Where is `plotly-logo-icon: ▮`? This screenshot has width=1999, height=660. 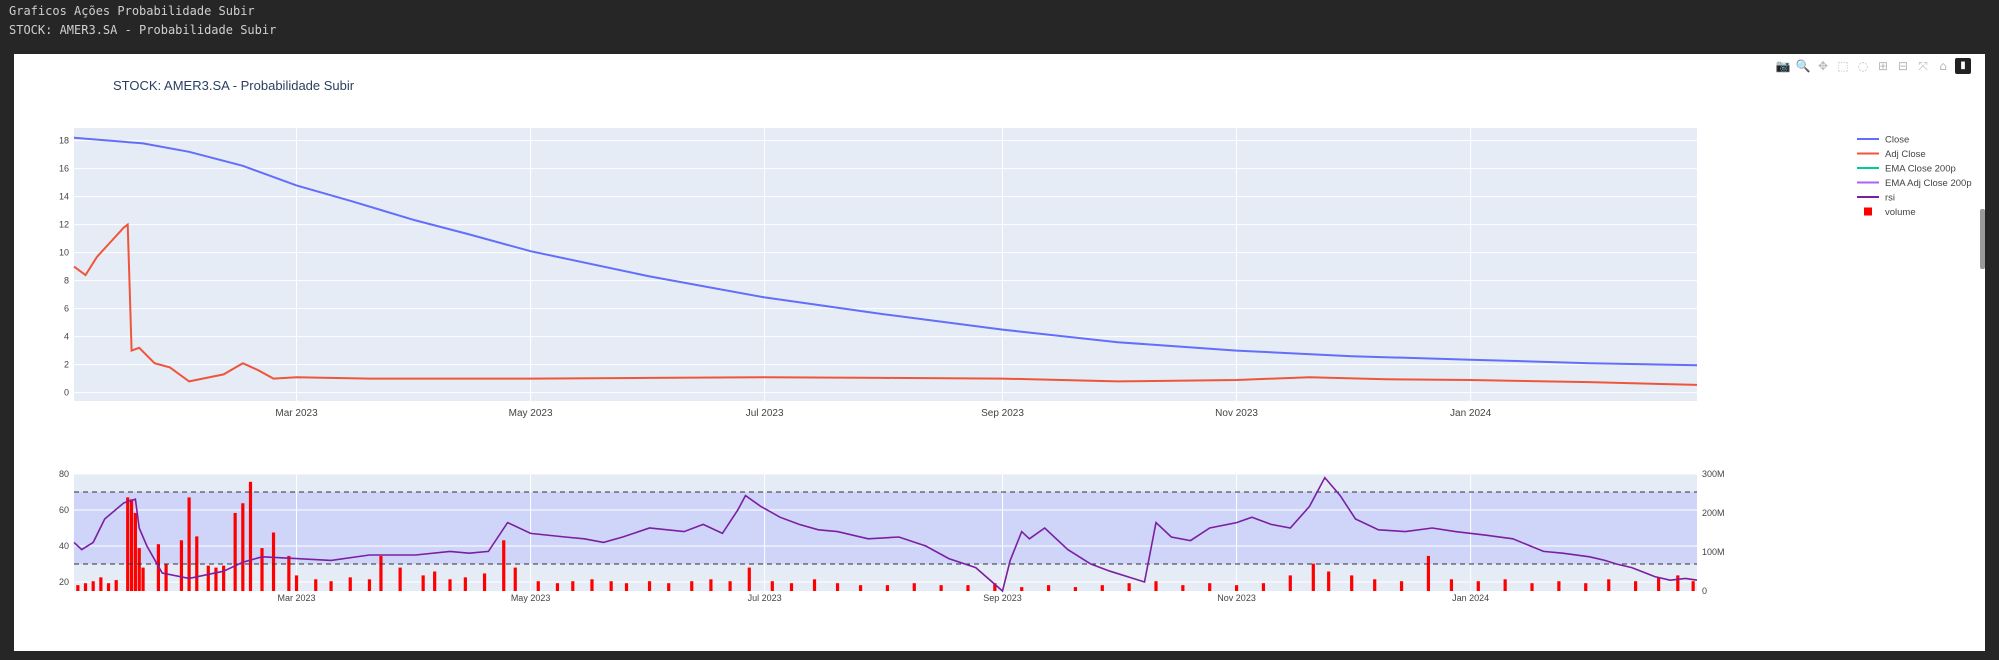 plotly-logo-icon: ▮ is located at coordinates (1963, 66).